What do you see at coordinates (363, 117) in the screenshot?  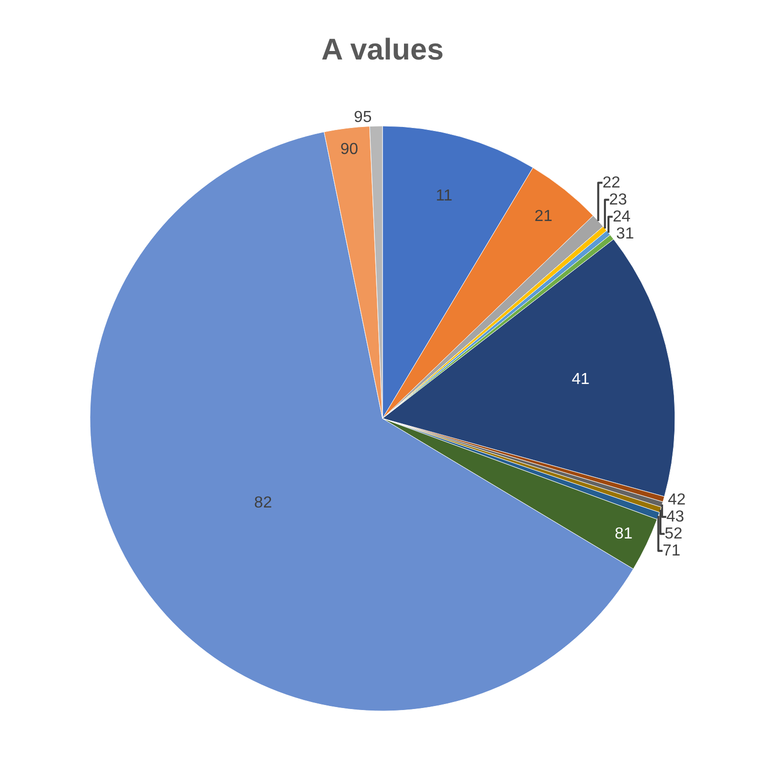 I see `slice-label: 95` at bounding box center [363, 117].